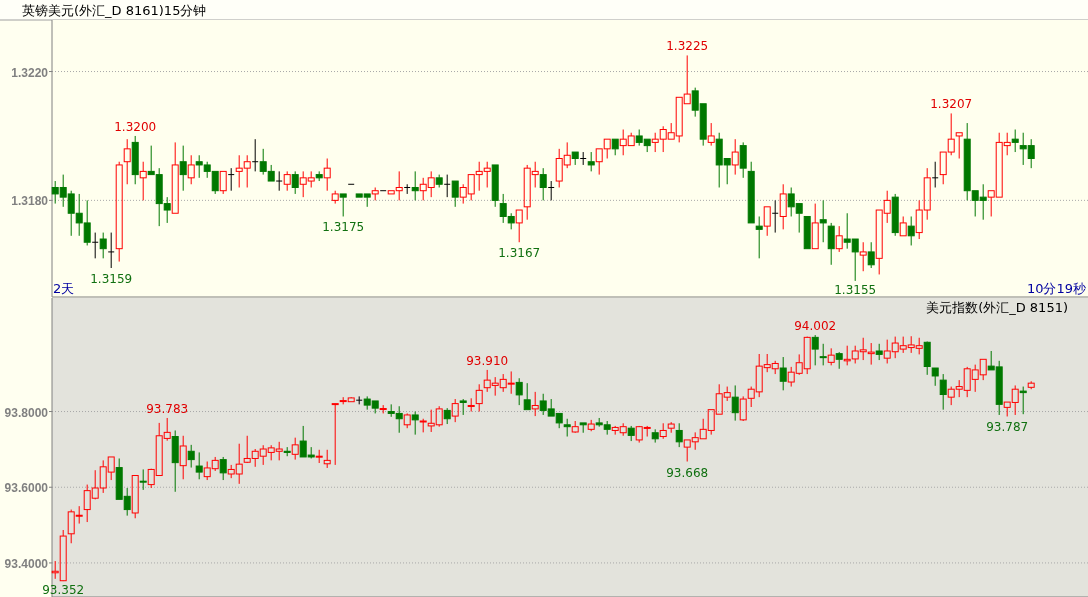 The image size is (1088, 597). Describe the element at coordinates (30, 72) in the screenshot. I see `y-tick-label: 1.3220` at that location.